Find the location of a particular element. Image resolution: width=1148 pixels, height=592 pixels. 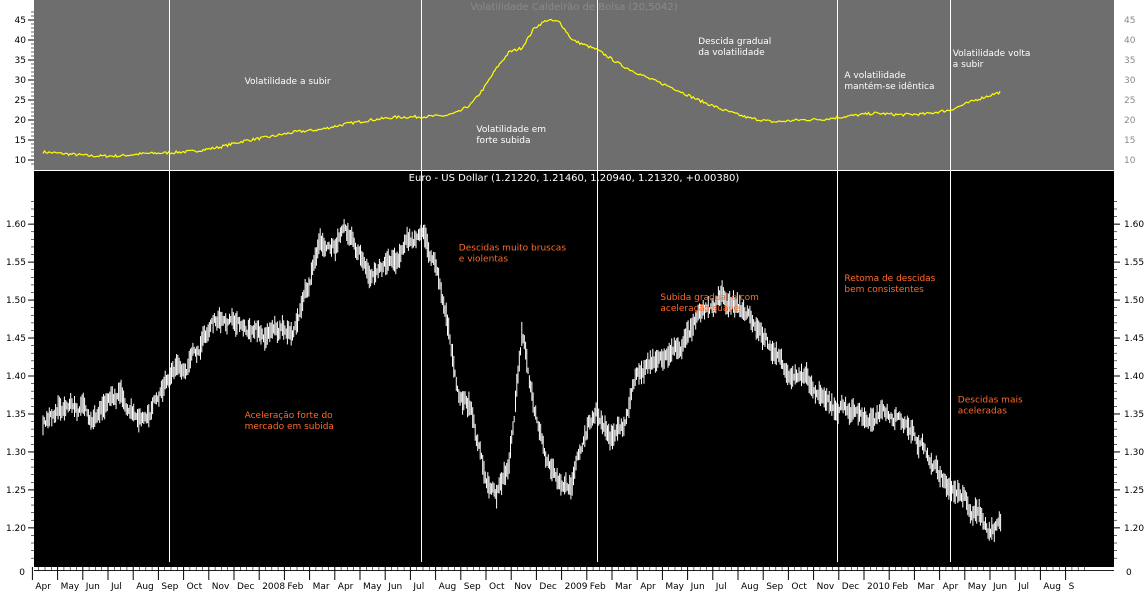

price-note-line: aceleradas is located at coordinates (982, 412).